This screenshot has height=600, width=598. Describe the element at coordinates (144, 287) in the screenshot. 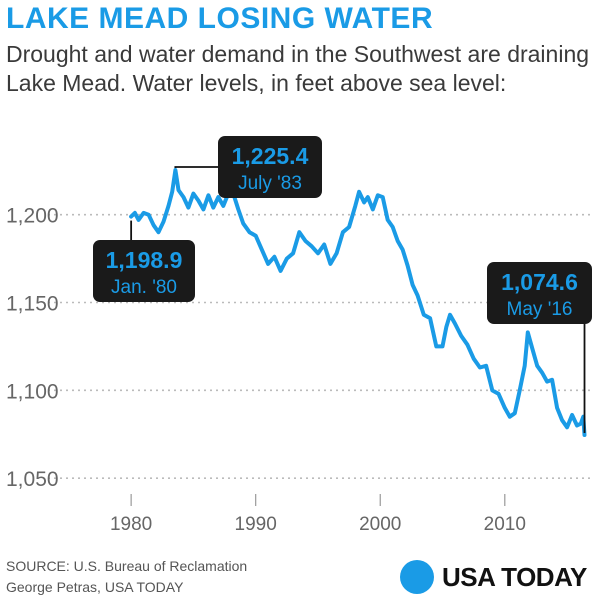

I see `callout-date: Jan. '80` at that location.